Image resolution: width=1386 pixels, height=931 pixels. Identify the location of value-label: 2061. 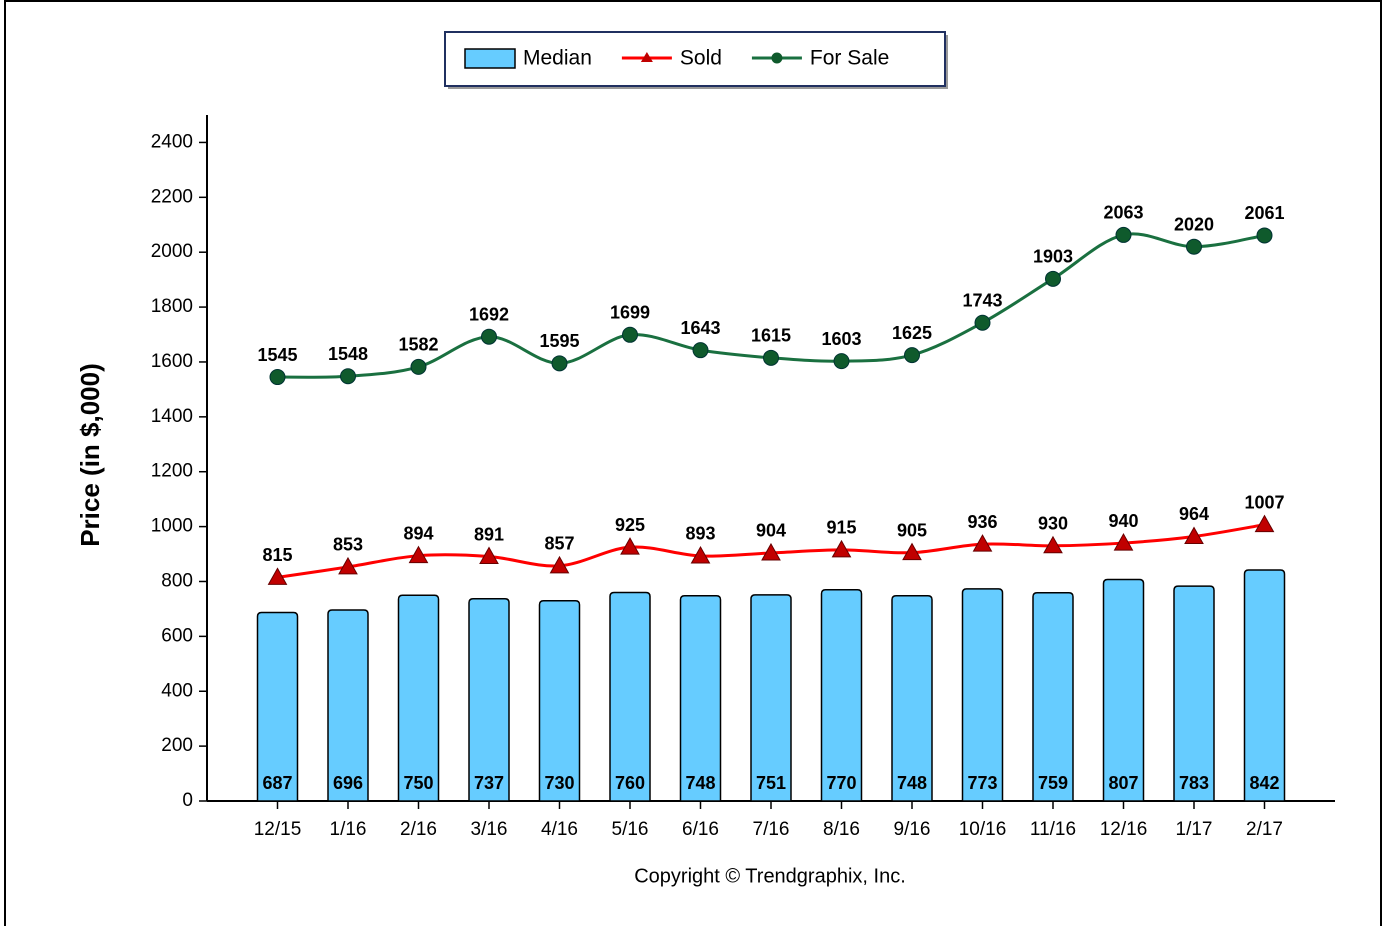
(1264, 213).